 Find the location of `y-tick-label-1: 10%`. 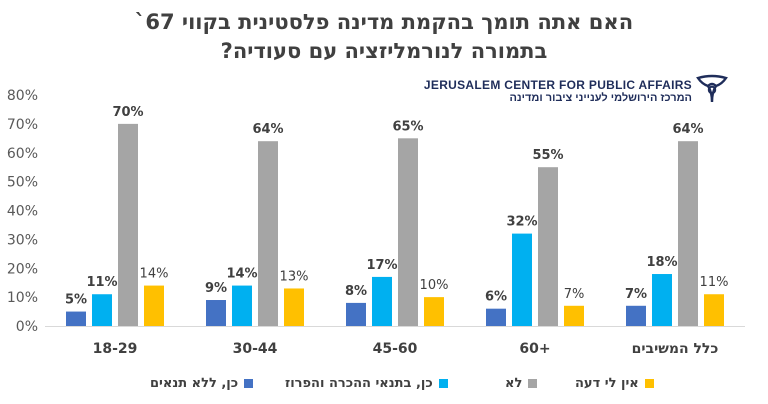

y-tick-label-1: 10% is located at coordinates (22, 298).